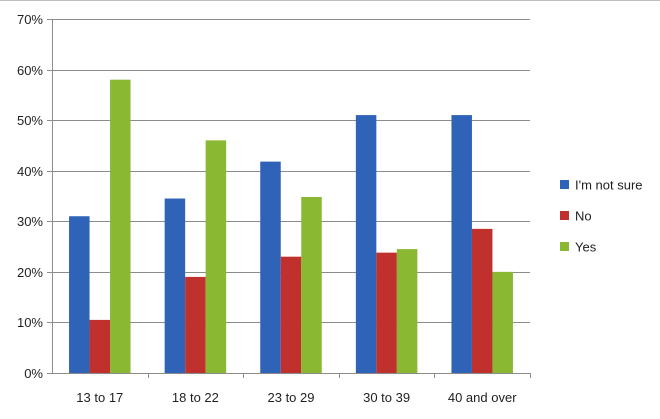 This screenshot has width=660, height=419. What do you see at coordinates (99, 397) in the screenshot?
I see `x-tick-label: 13 to 17` at bounding box center [99, 397].